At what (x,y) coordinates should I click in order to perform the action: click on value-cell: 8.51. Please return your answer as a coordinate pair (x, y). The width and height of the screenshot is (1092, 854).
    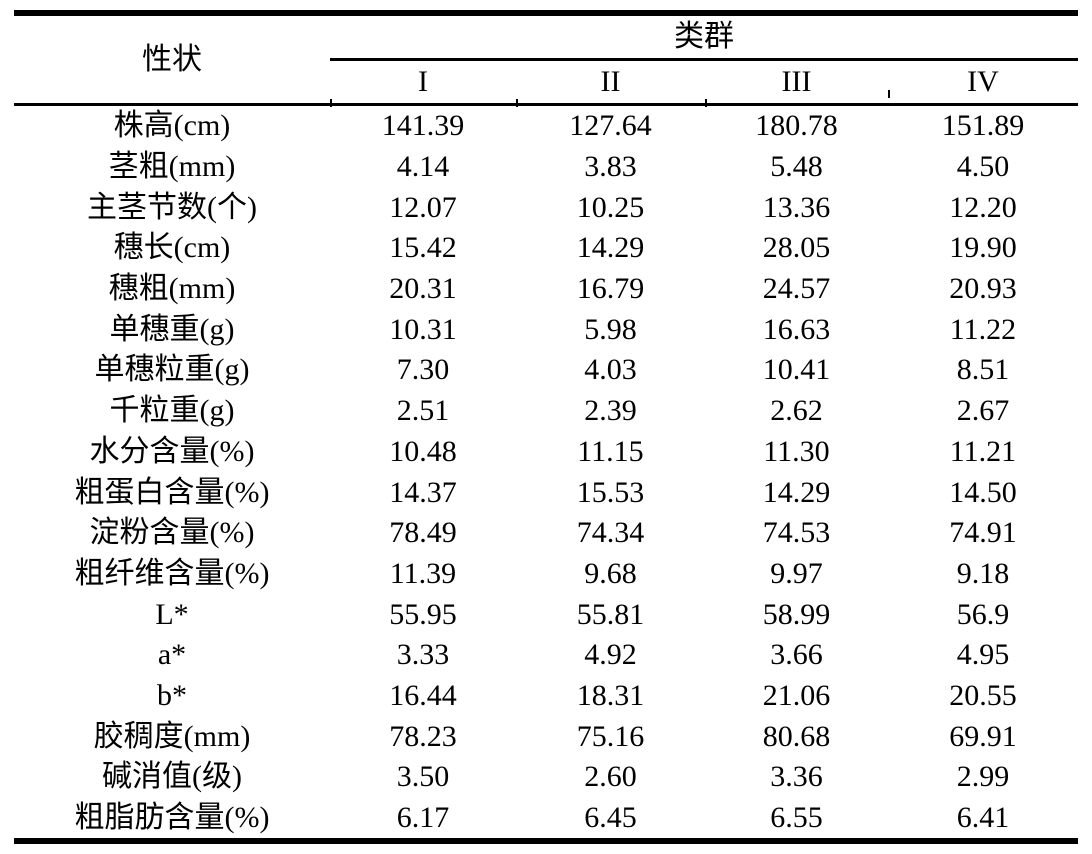
    Looking at the image, I should click on (983, 370).